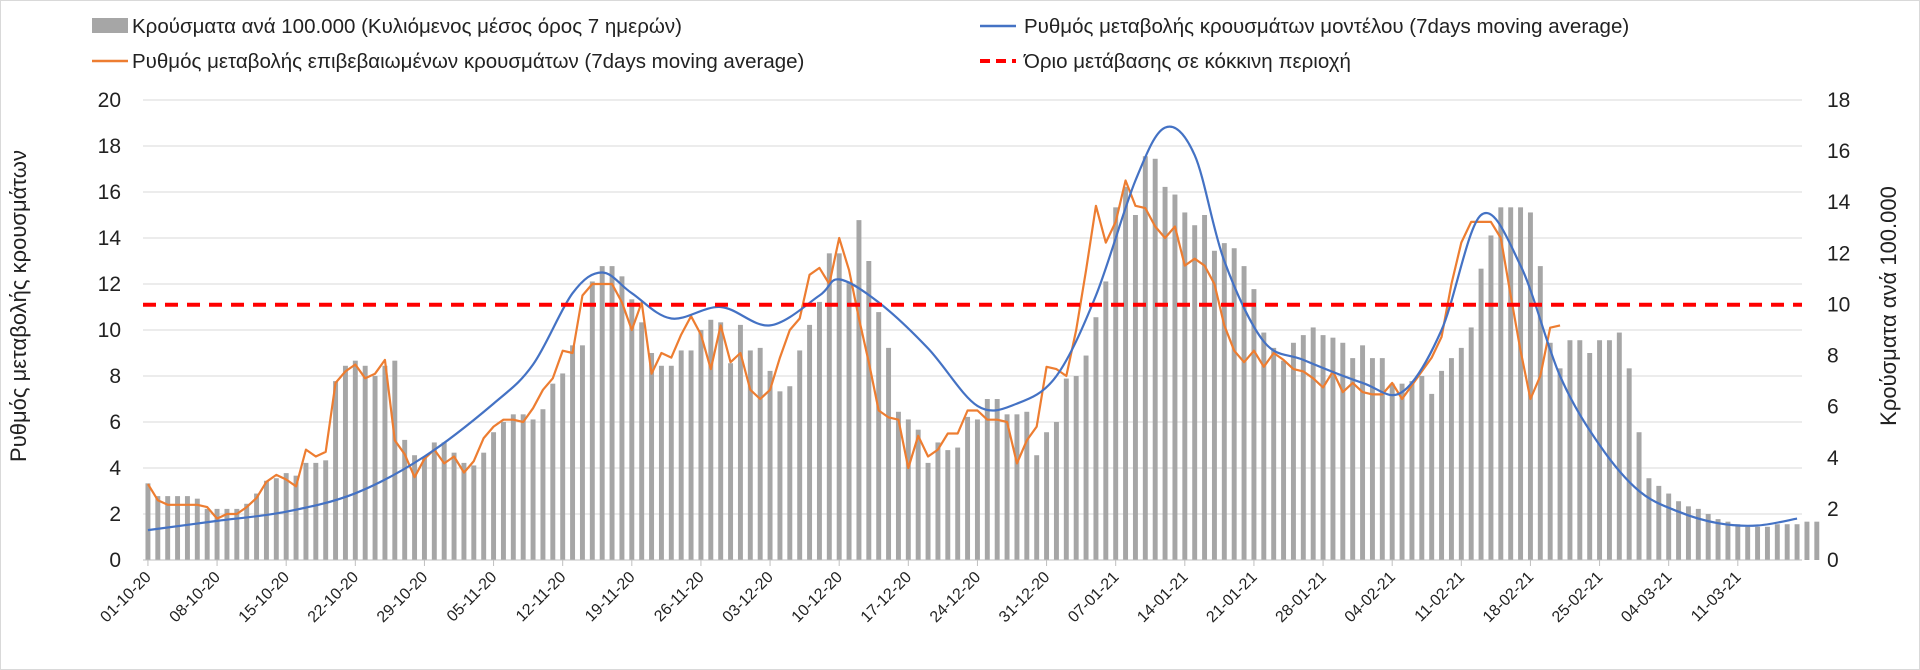 This screenshot has width=1920, height=670. Describe the element at coordinates (115, 422) in the screenshot. I see `y-tick-label: 6` at that location.